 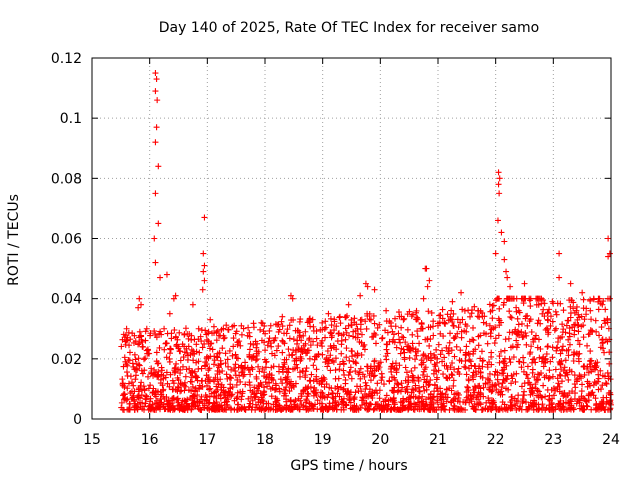 I want to click on x-tick-label: 17, so click(x=207, y=440).